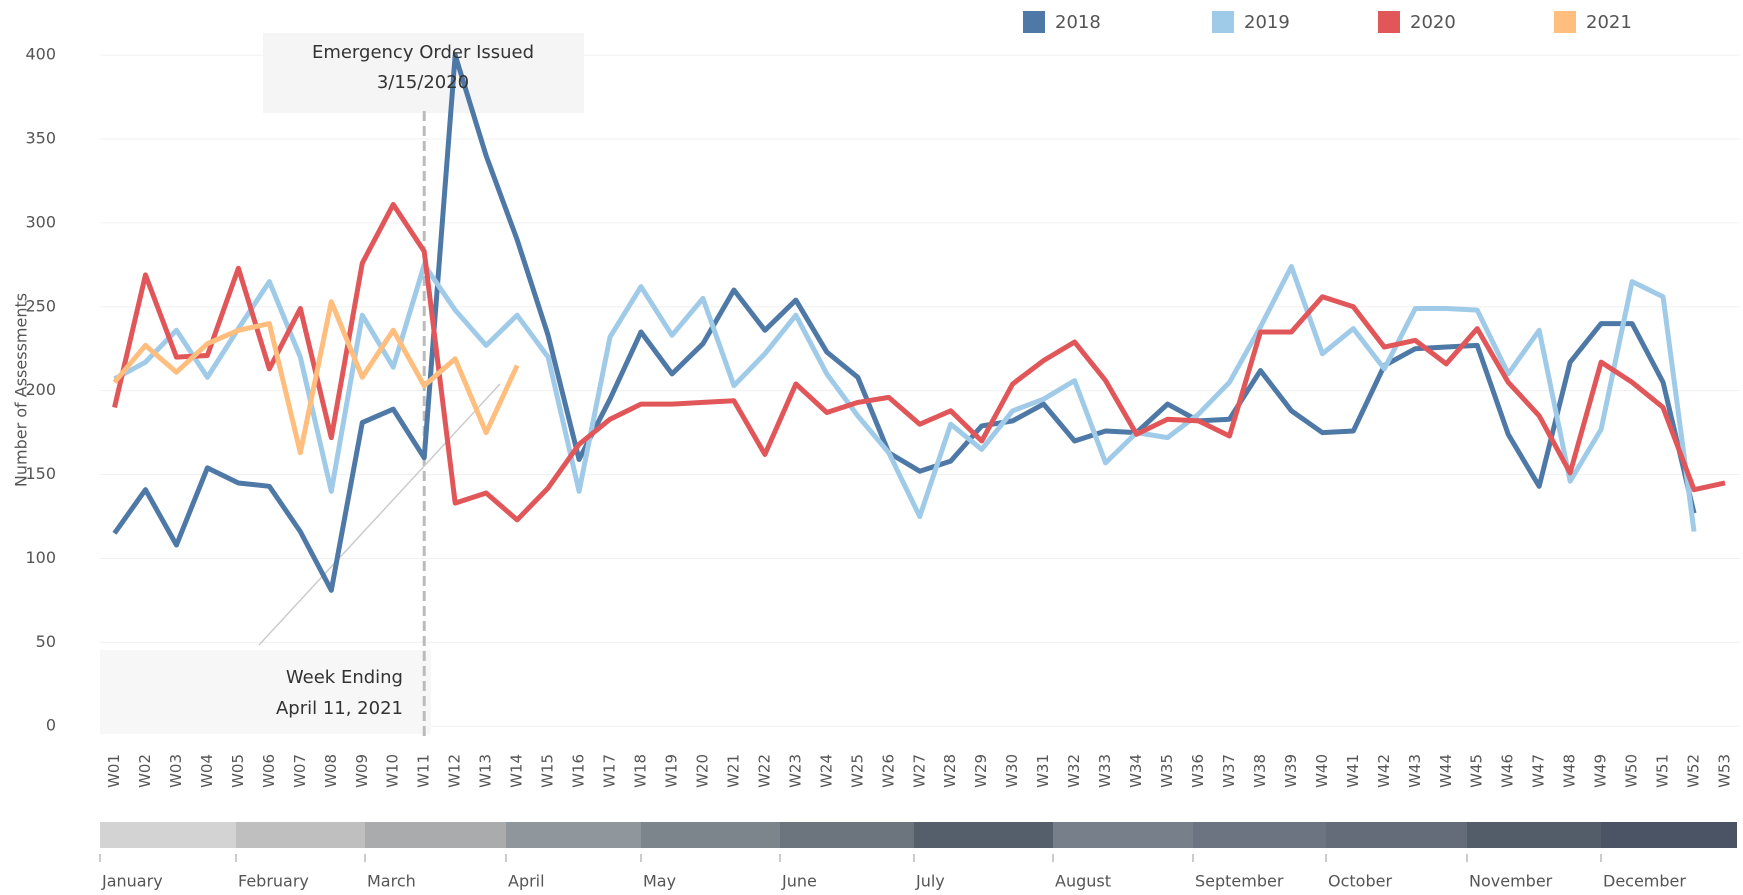 The width and height of the screenshot is (1743, 895). I want to click on legend-label: 2018, so click(1078, 22).